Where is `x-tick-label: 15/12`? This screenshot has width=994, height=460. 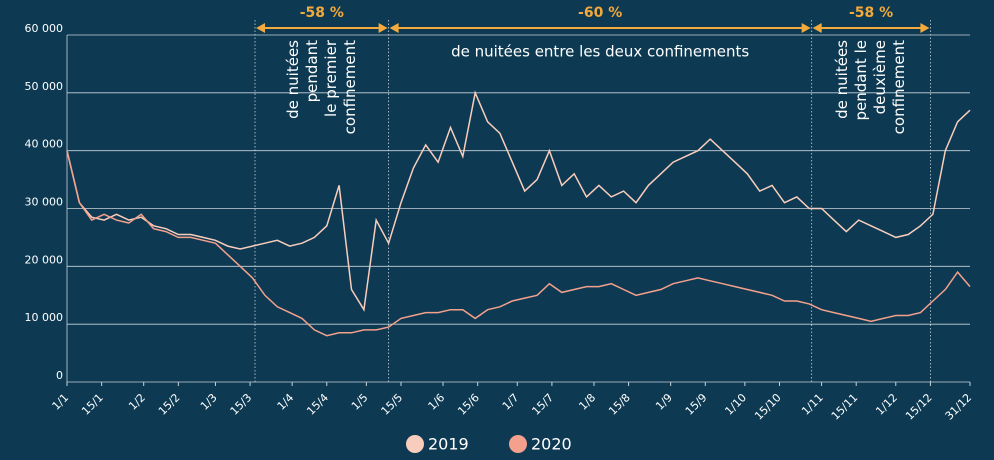 x-tick-label: 15/12 is located at coordinates (919, 407).